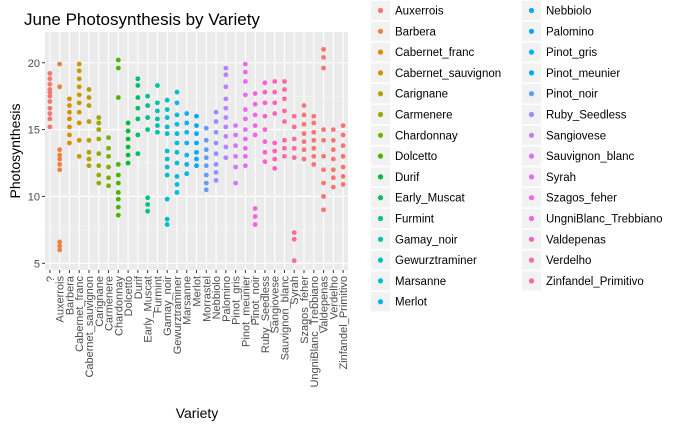  What do you see at coordinates (561, 178) in the screenshot?
I see `legend-label: Syrah` at bounding box center [561, 178].